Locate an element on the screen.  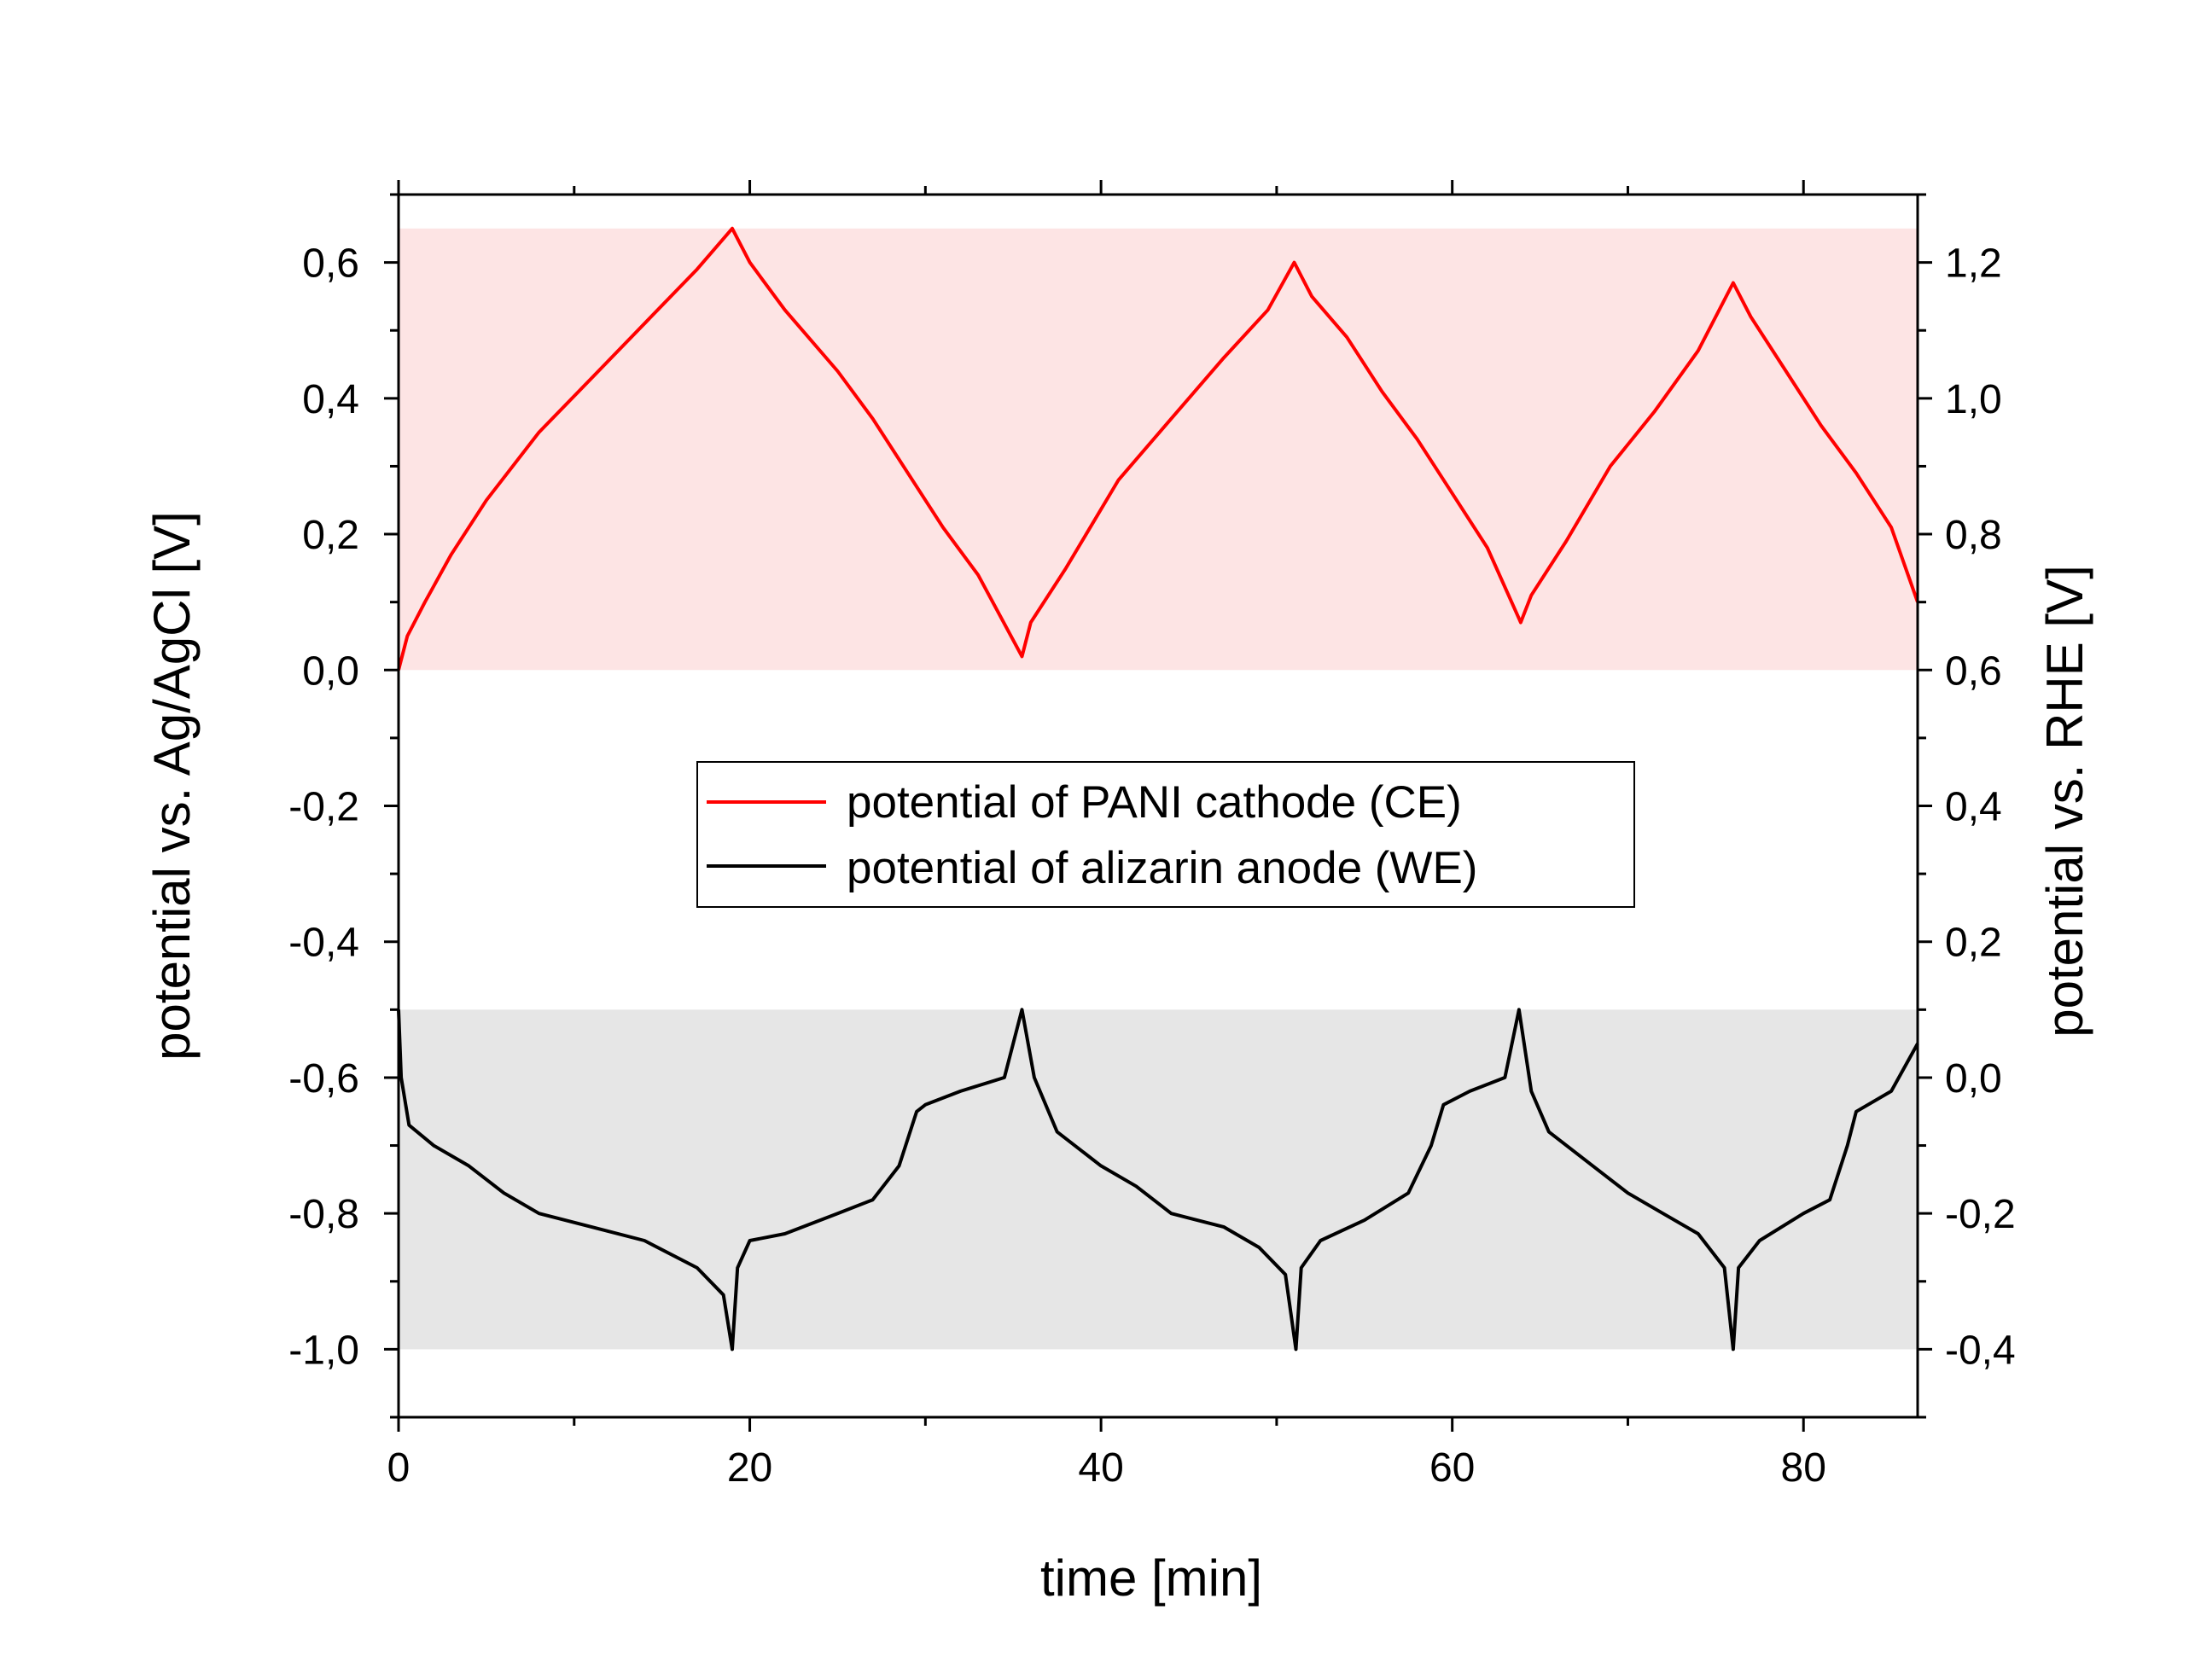
y-left-tick-label: -0,6 is located at coordinates (323, 1079).